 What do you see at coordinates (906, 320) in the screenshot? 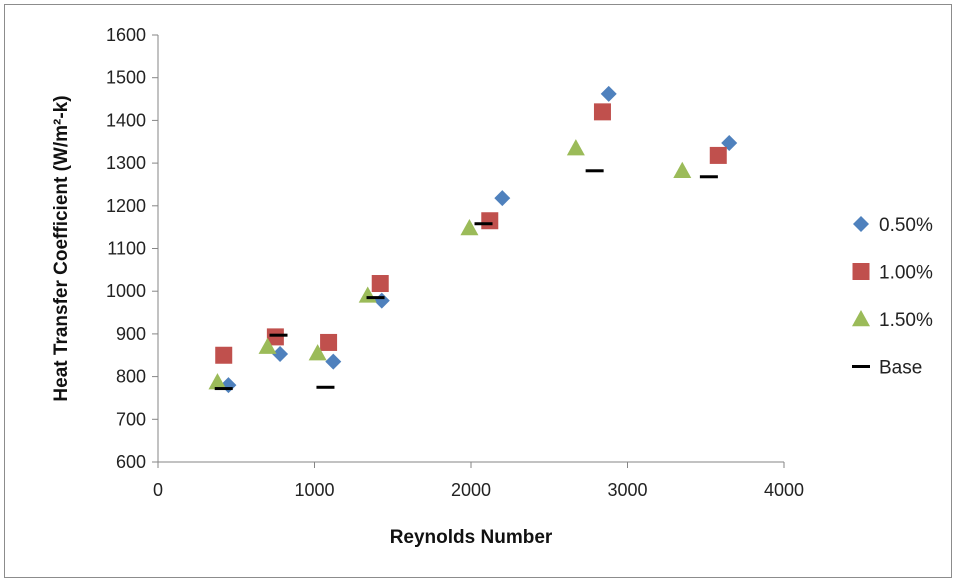
I see `legend-label-3: 1.50%` at bounding box center [906, 320].